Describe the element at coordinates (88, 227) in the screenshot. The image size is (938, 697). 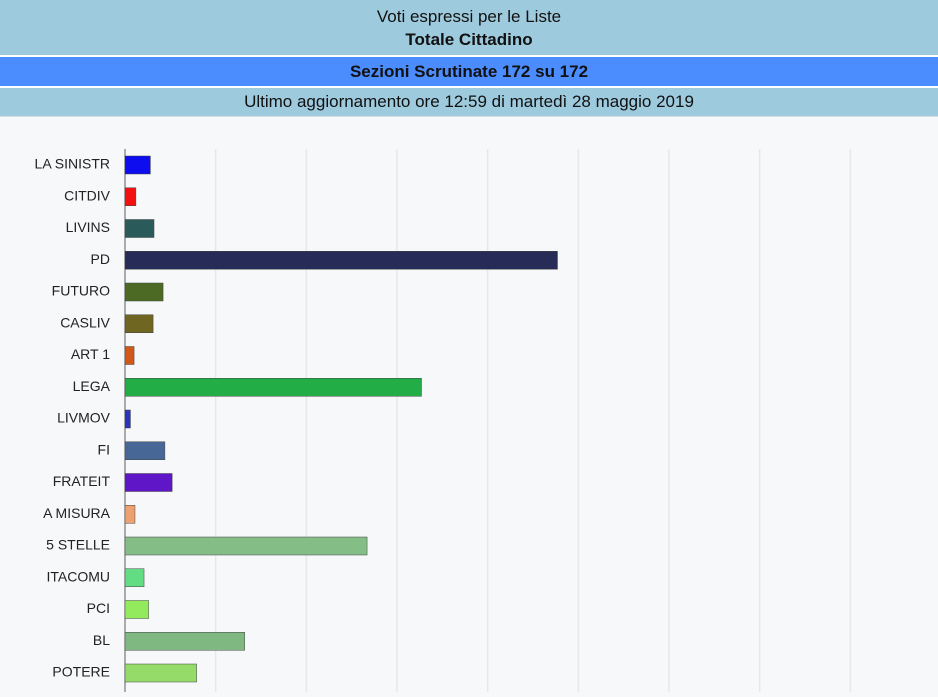
I see `category-label: LIVINS` at that location.